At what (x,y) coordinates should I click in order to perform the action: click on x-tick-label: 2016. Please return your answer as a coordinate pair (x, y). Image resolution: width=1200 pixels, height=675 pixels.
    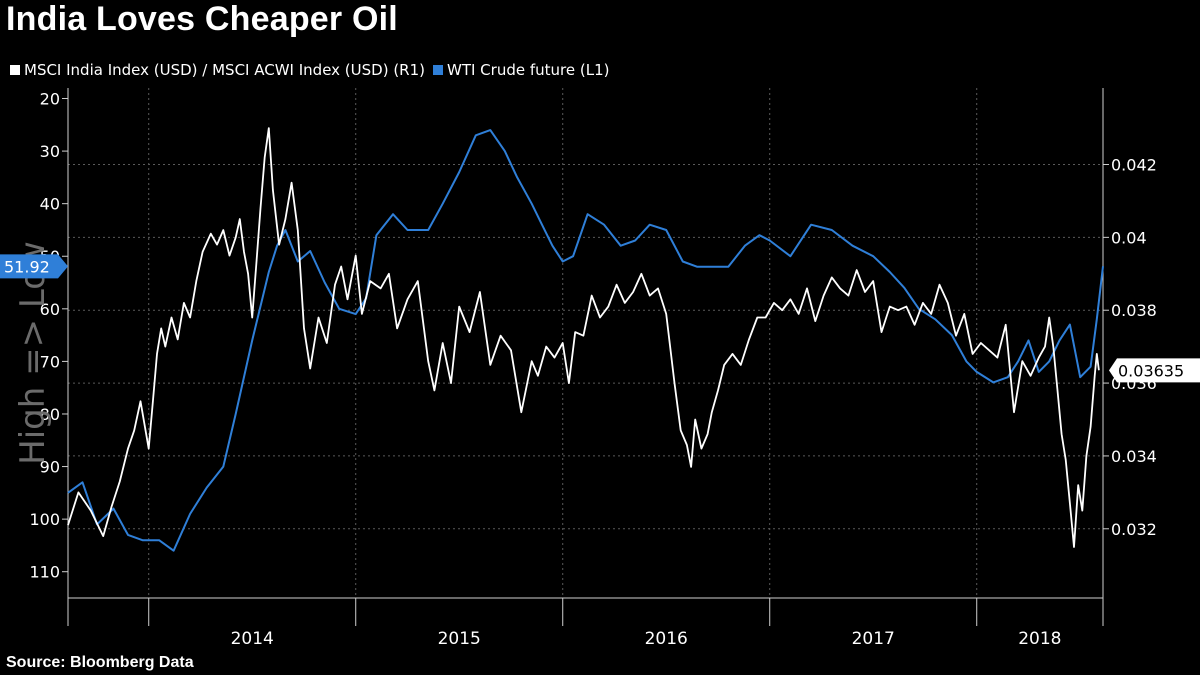
    Looking at the image, I should click on (666, 639).